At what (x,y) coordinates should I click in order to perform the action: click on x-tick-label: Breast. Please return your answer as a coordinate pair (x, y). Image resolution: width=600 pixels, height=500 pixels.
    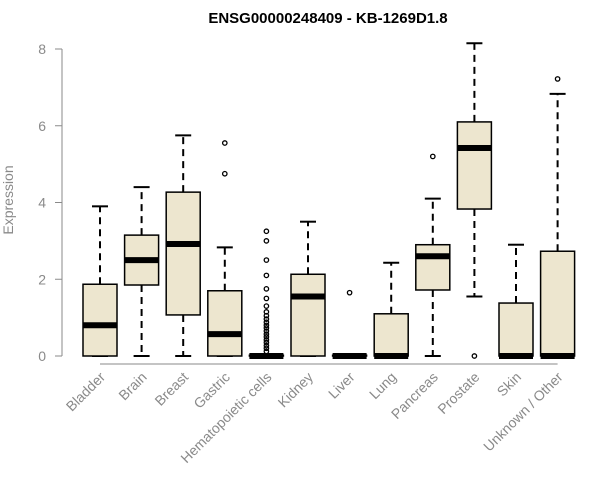
    Looking at the image, I should click on (171, 389).